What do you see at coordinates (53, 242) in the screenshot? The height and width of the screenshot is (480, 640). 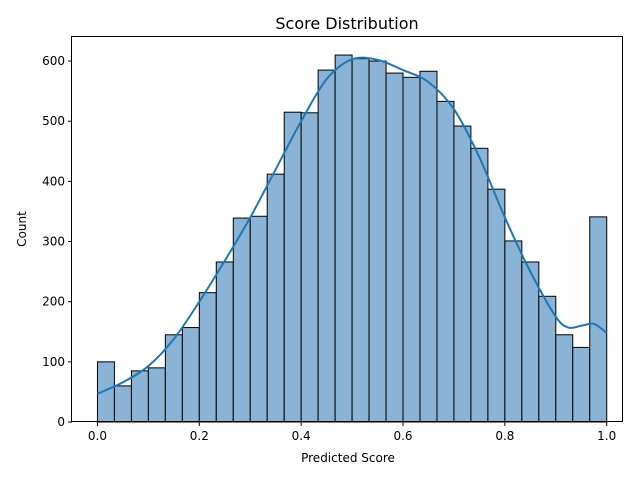 I see `y-tick-label: 300` at bounding box center [53, 242].